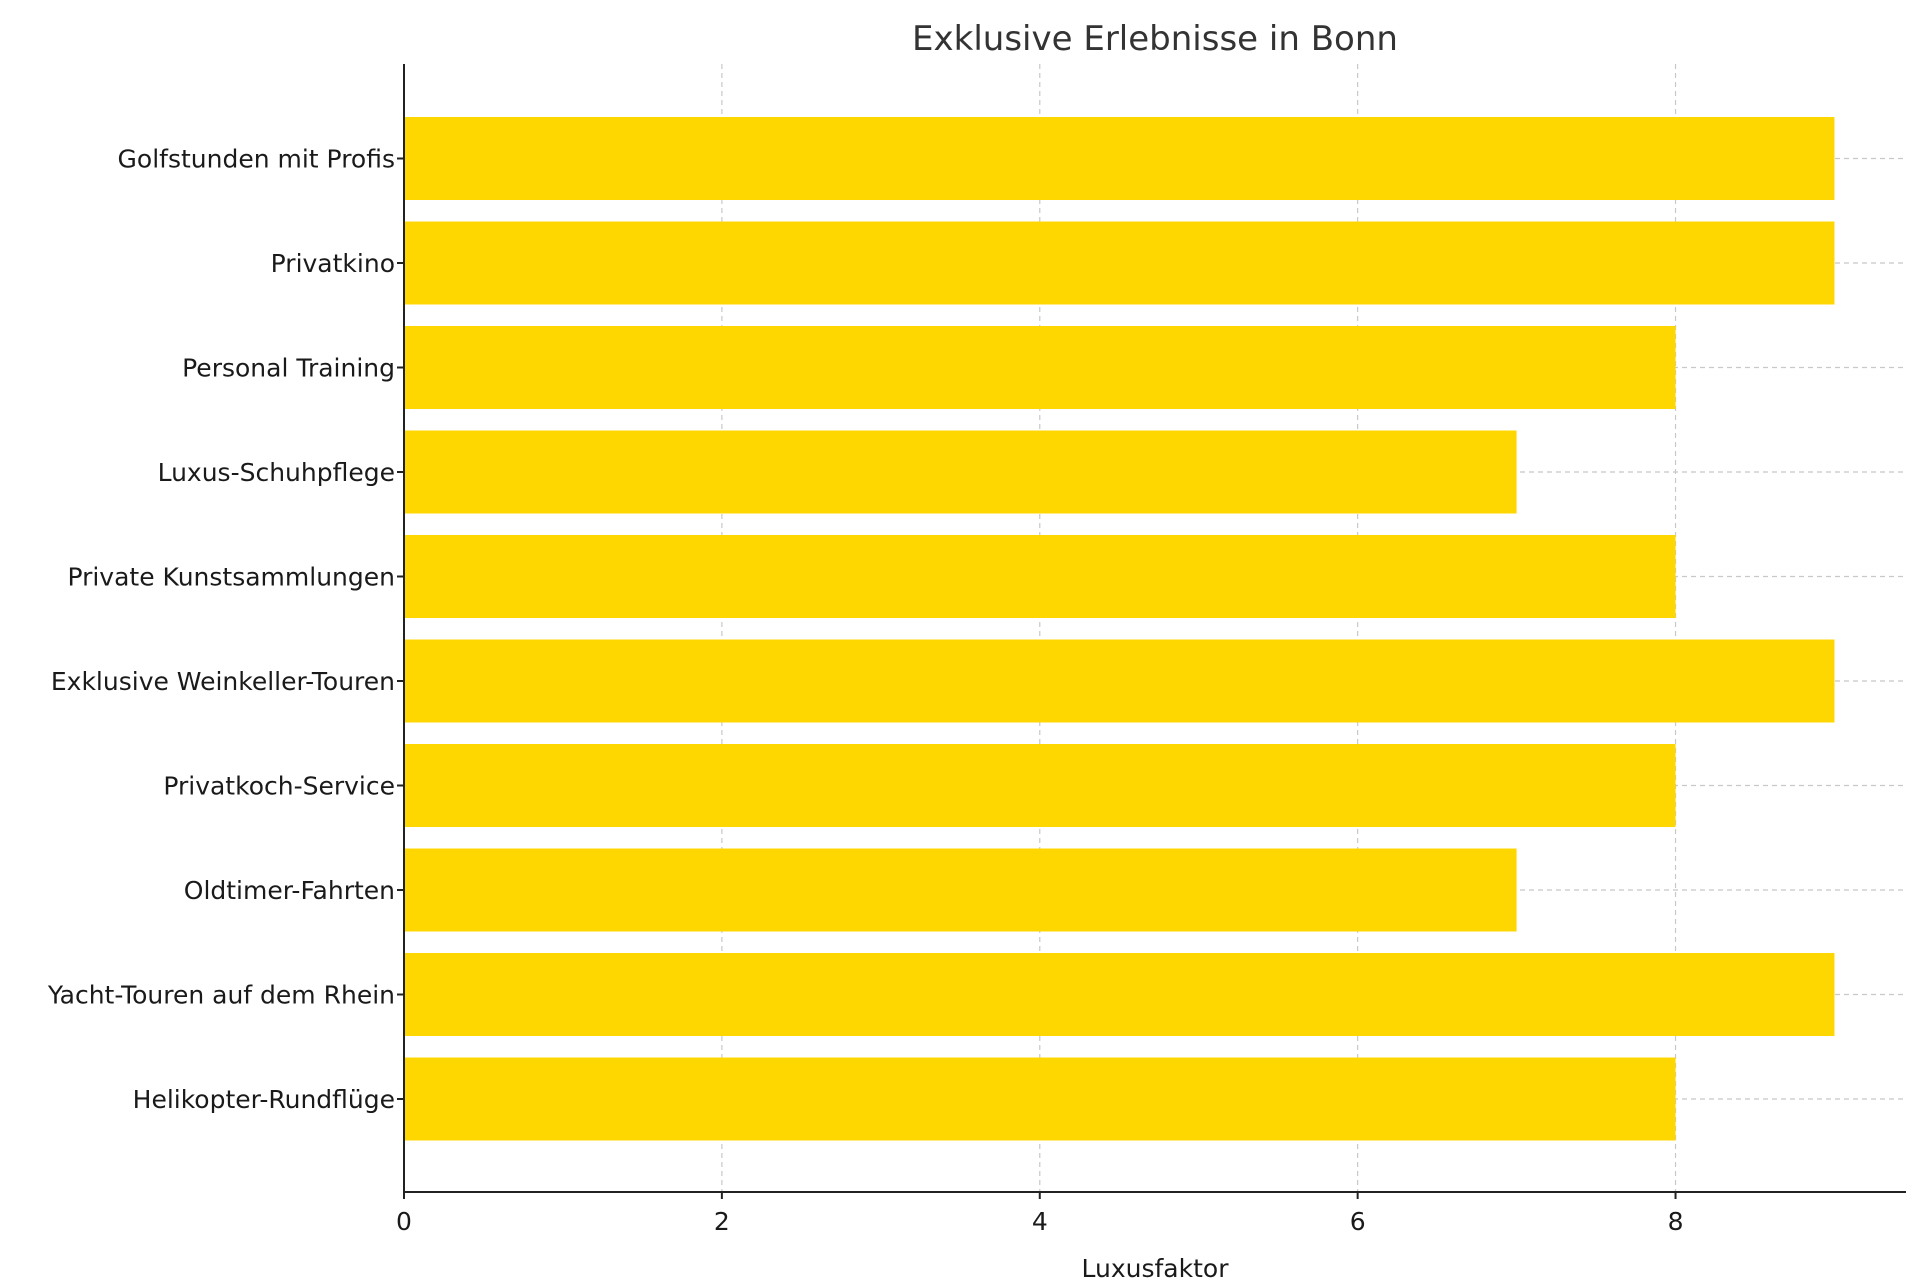 This screenshot has width=1920, height=1280. I want to click on y-category-label: Golfstunden mit Profis, so click(256, 159).